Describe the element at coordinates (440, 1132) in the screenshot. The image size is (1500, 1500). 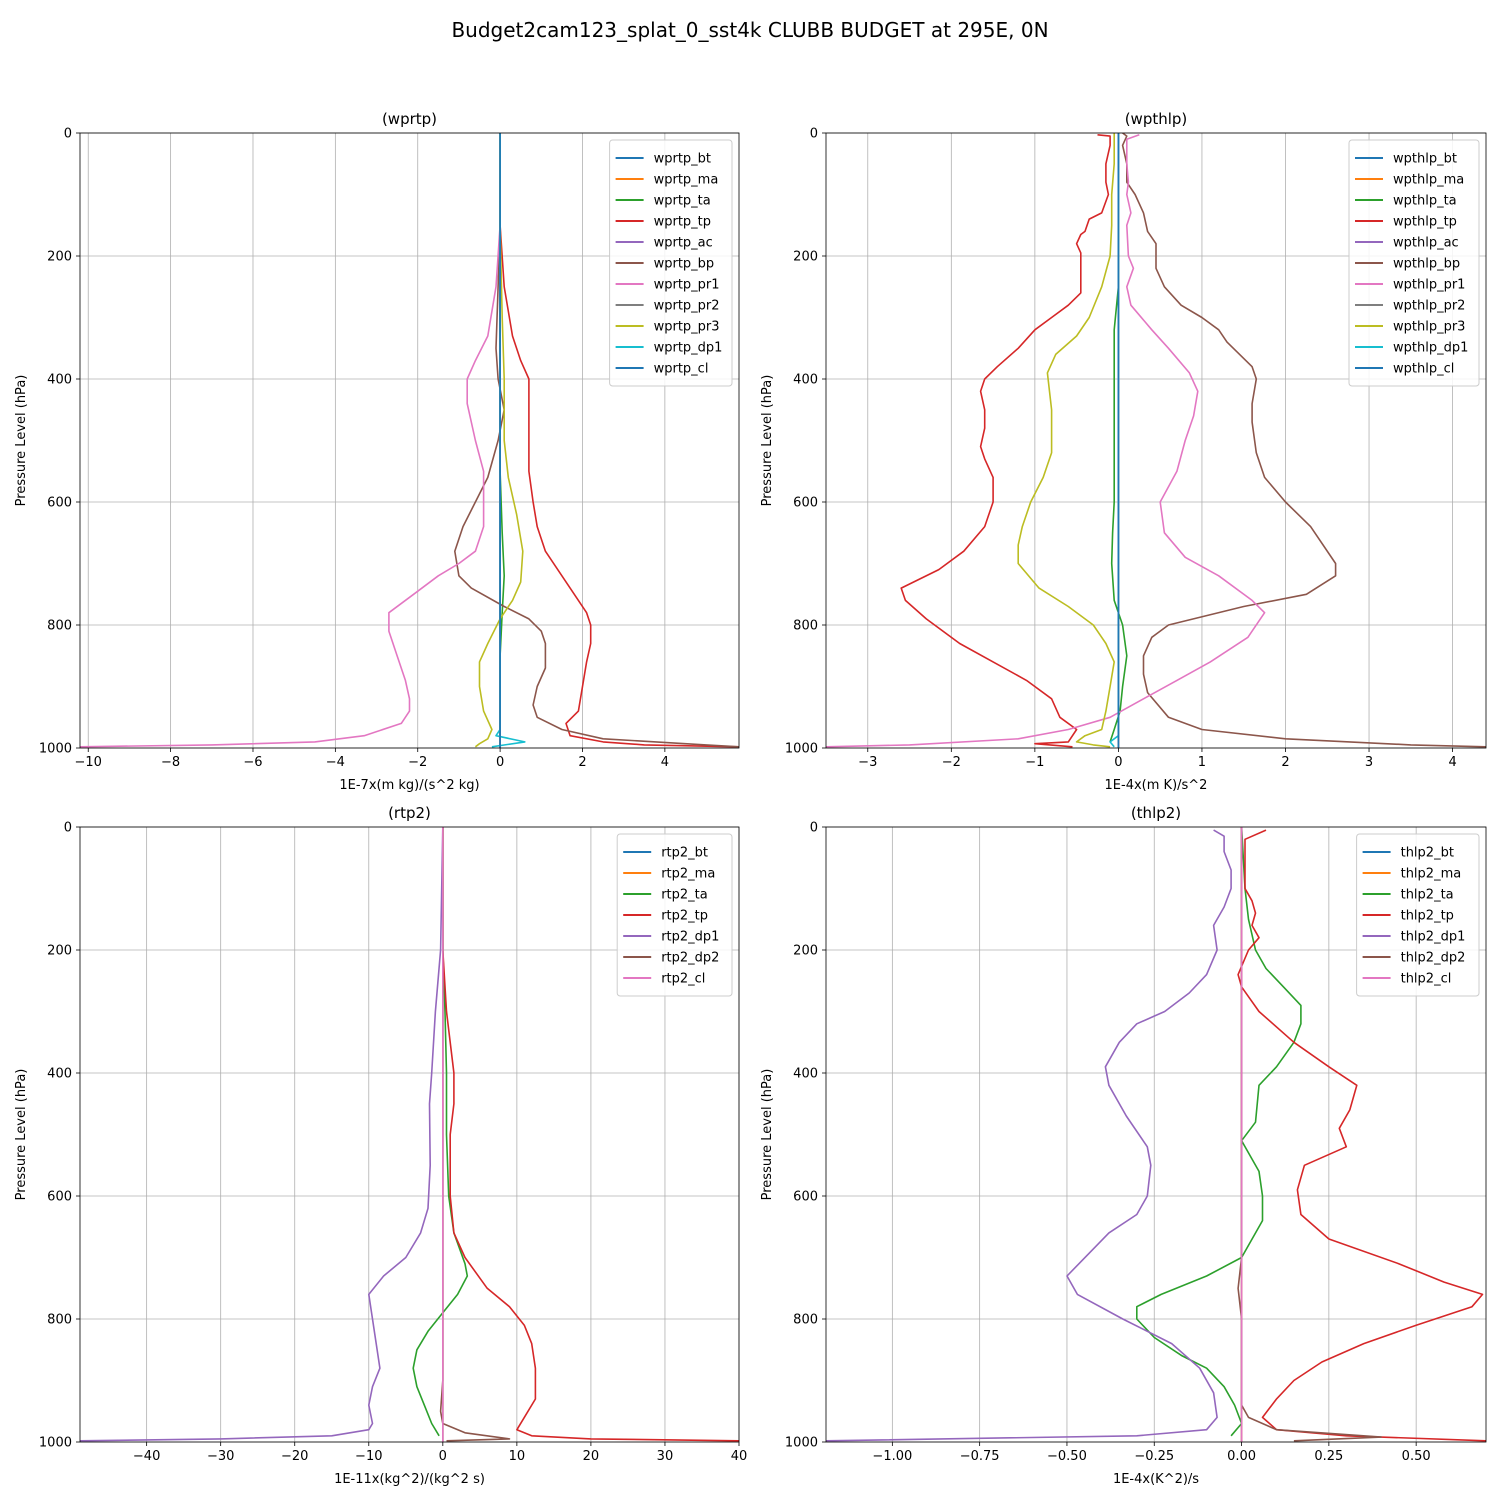
I see `series-line-rtp2_ta` at that location.